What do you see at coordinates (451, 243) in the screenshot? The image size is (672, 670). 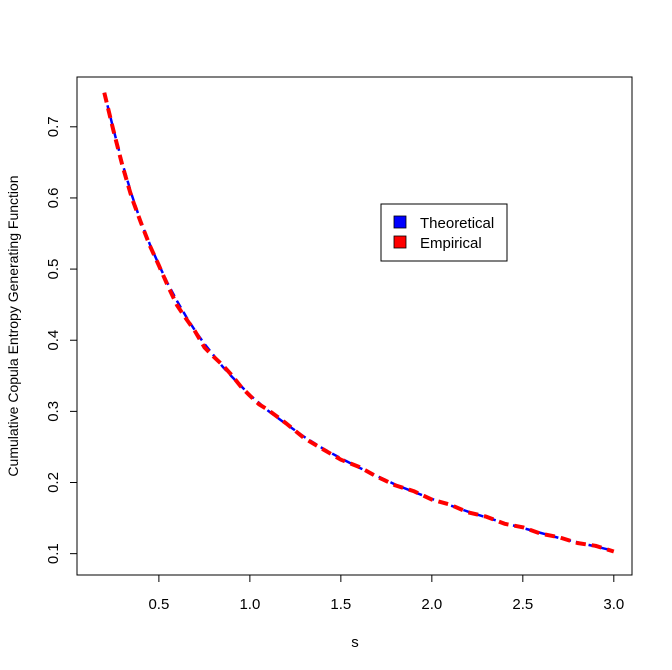 I see `legend-label-empirical: Empirical` at bounding box center [451, 243].